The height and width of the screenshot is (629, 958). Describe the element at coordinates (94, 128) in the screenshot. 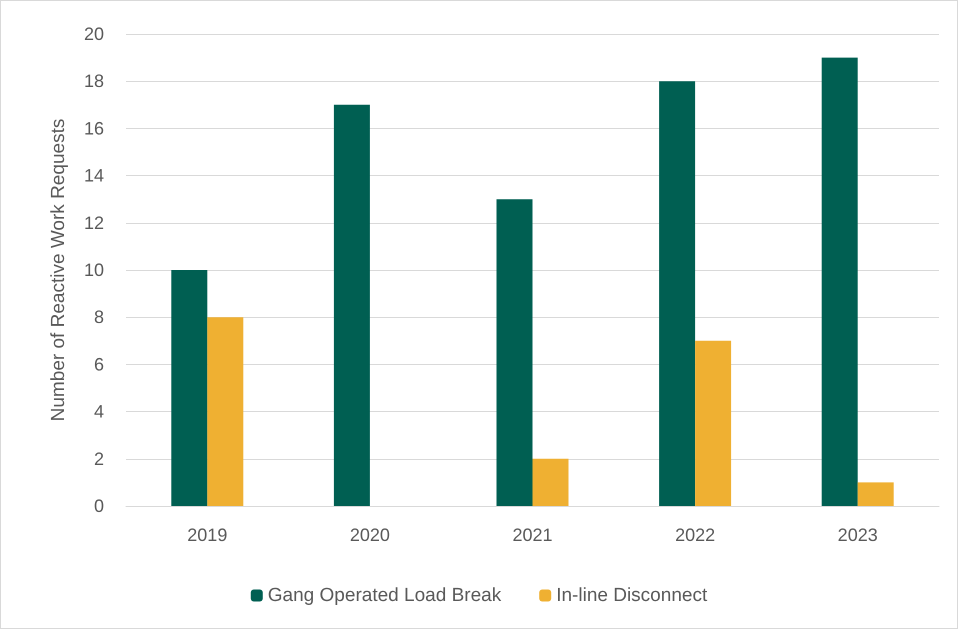

I see `y-tick-label: 16` at that location.